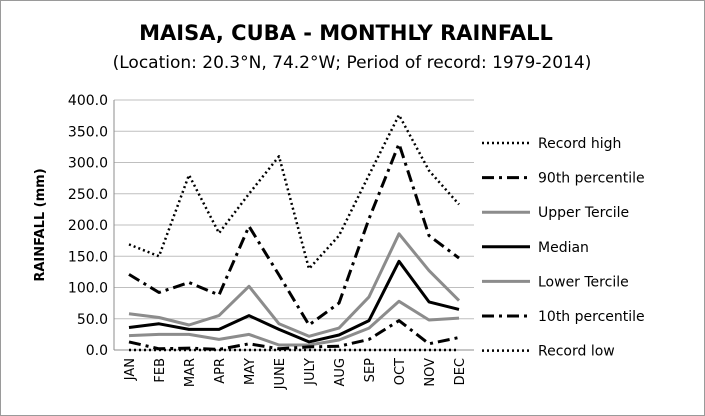  What do you see at coordinates (190, 372) in the screenshot?
I see `x-tick-label: MAR` at bounding box center [190, 372].